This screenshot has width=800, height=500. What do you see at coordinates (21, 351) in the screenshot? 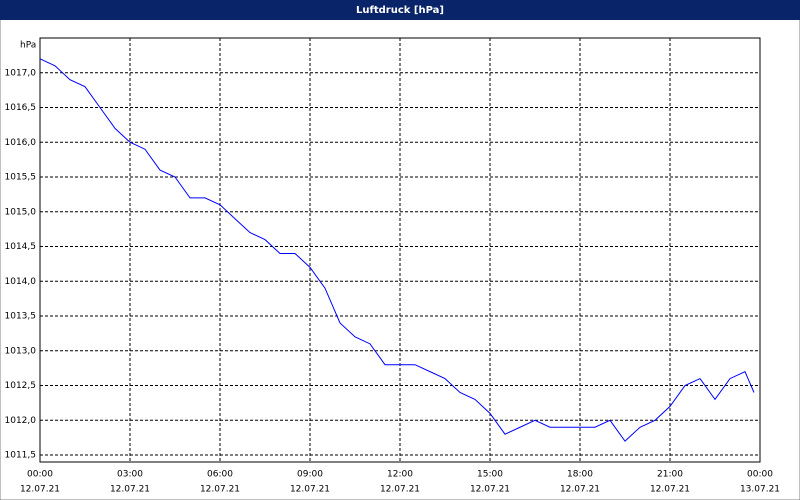
I see `y-tick-label: 1013,0` at bounding box center [21, 351].